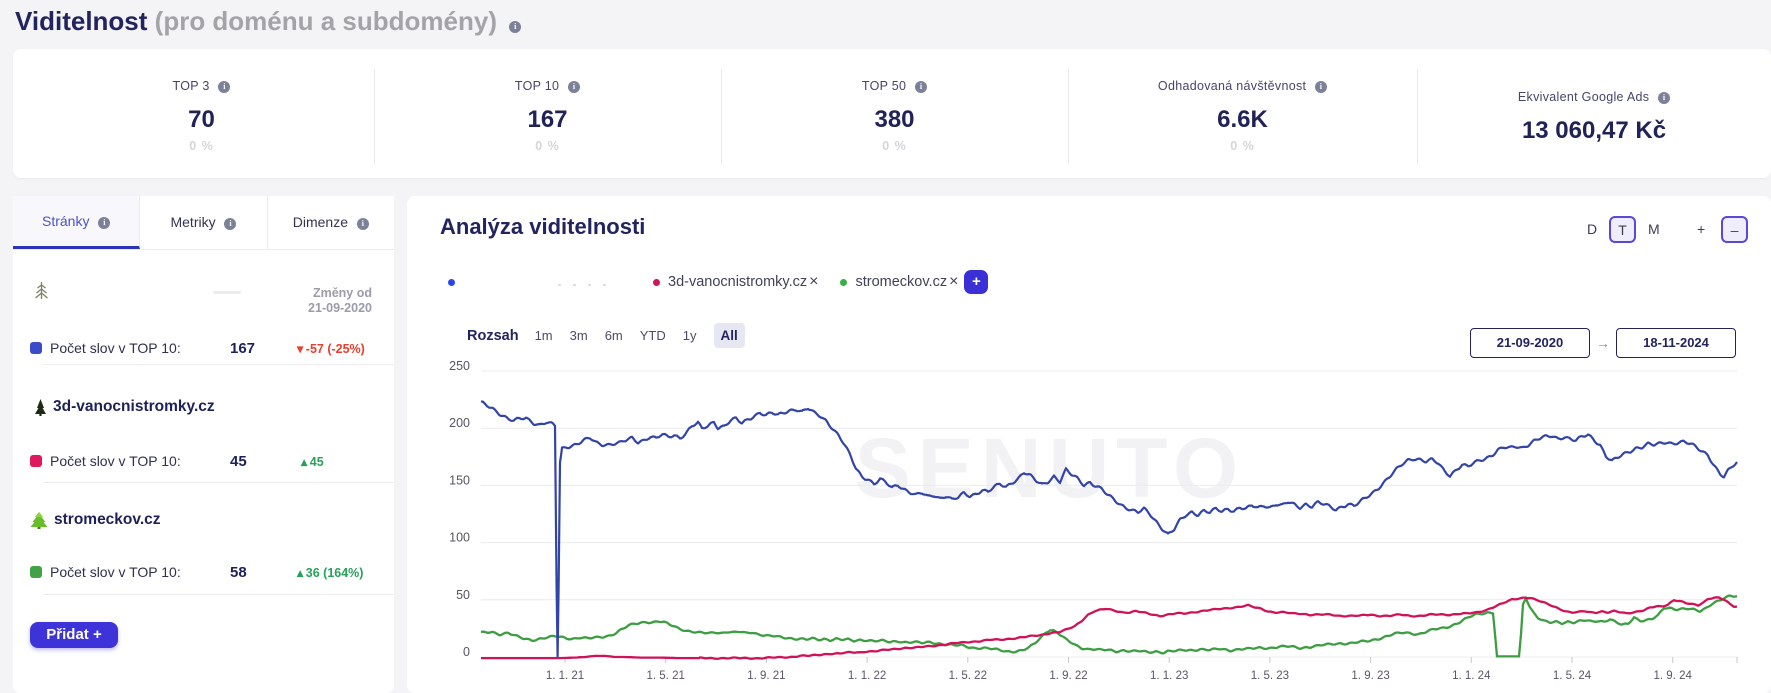 This screenshot has width=1771, height=693. I want to click on svg-text: 1. 1. 23, so click(1169, 676).